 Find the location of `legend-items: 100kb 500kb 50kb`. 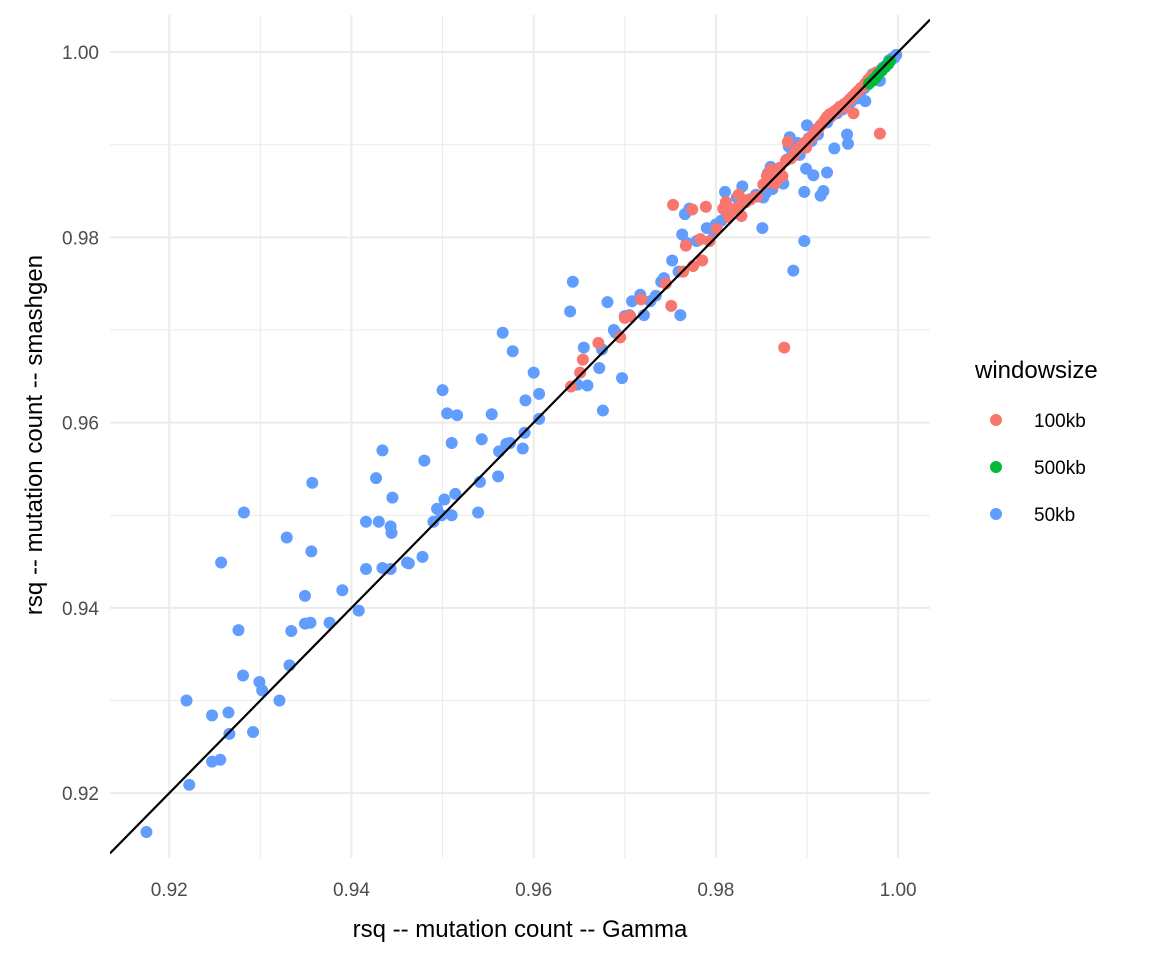

legend-items: 100kb 500kb 50kb is located at coordinates (1038, 468).